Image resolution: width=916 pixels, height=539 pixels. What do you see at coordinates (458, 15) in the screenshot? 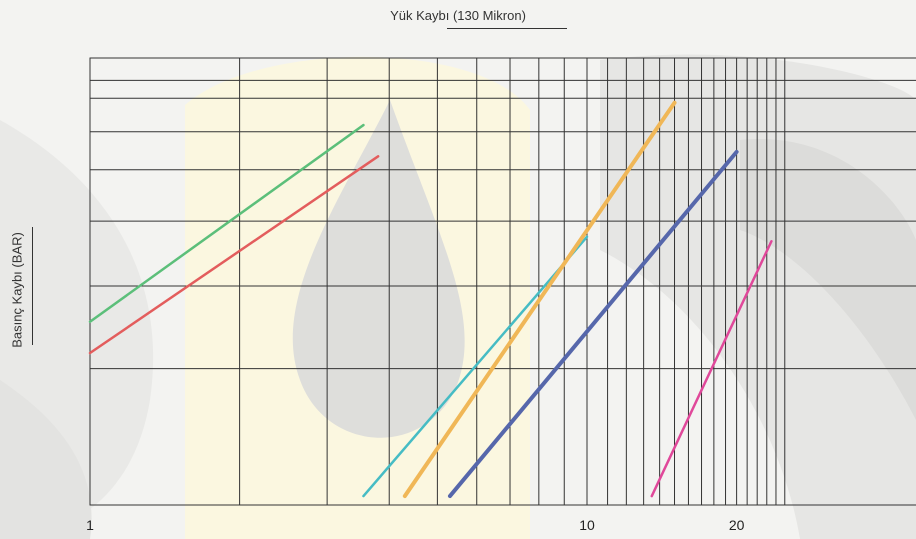
I see `chart-title: Yük Kaybı (130 Mikron)` at bounding box center [458, 15].